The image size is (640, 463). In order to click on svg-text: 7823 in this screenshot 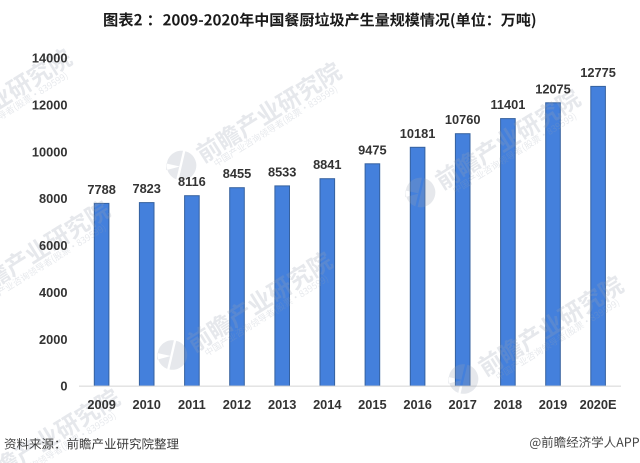, I will do `click(146, 188)`.